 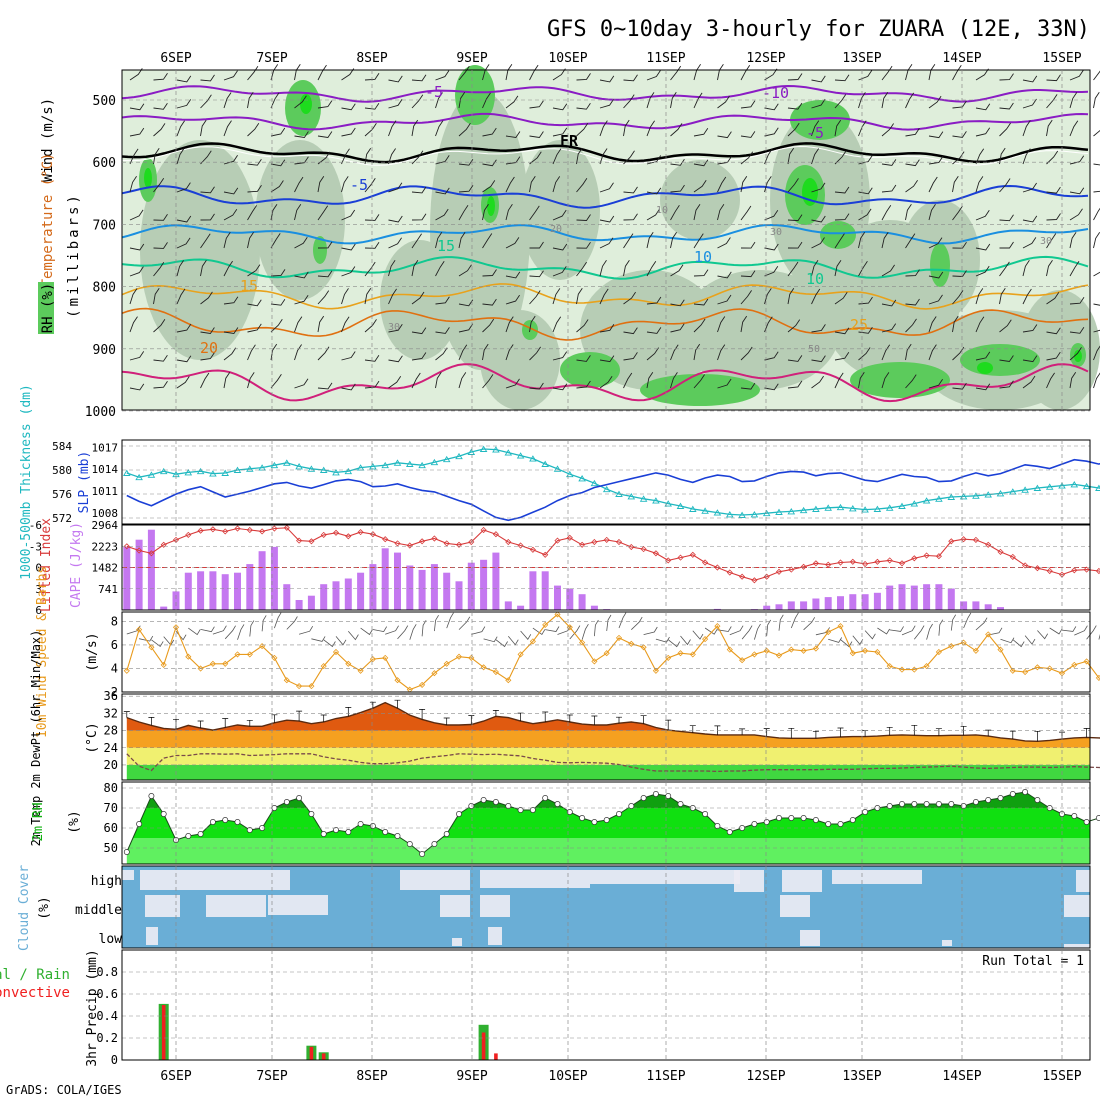 What do you see at coordinates (48, 220) in the screenshot?
I see `upper-air-ylabel-temp: Temperature (°C)` at bounding box center [48, 220].